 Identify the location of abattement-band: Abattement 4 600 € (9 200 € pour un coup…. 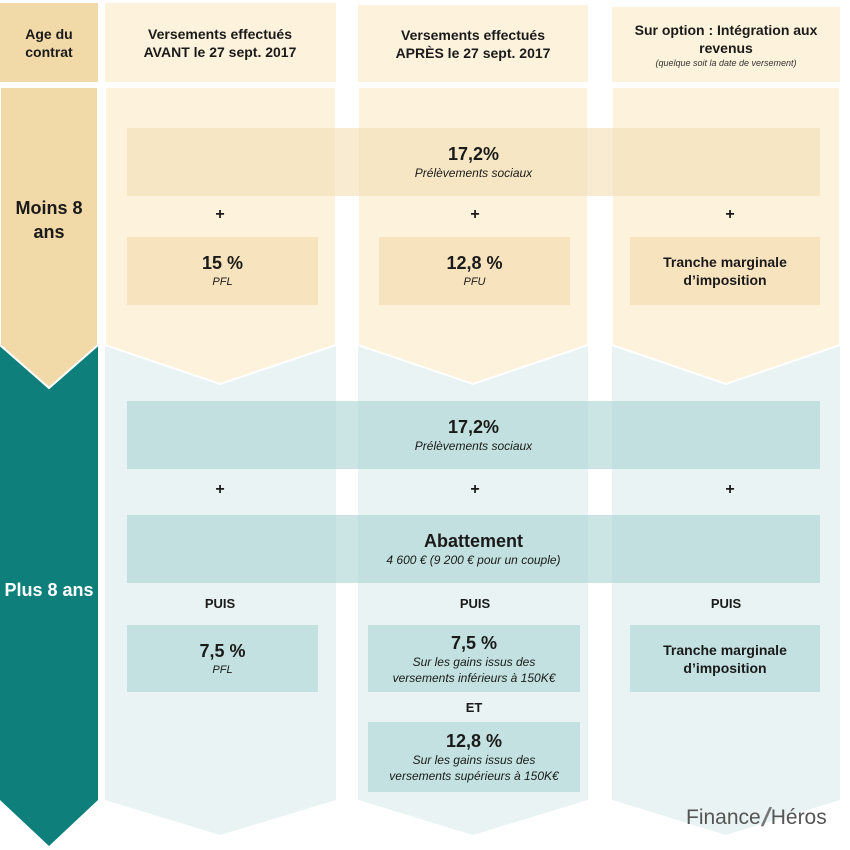
(473, 549).